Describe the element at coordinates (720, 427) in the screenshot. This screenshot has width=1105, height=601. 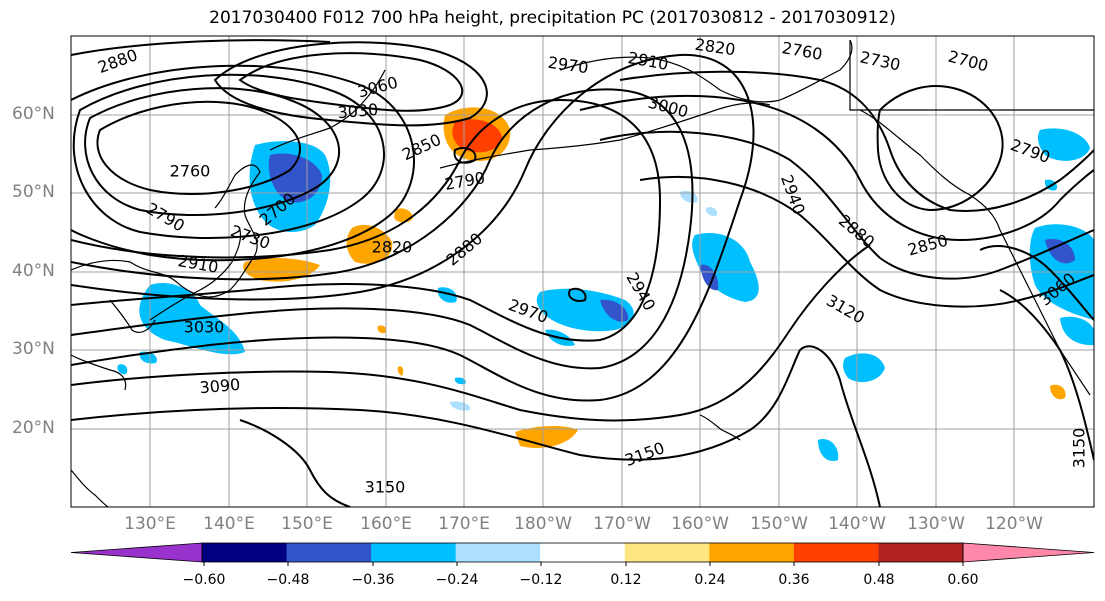
I see `coastline-hawaii` at that location.